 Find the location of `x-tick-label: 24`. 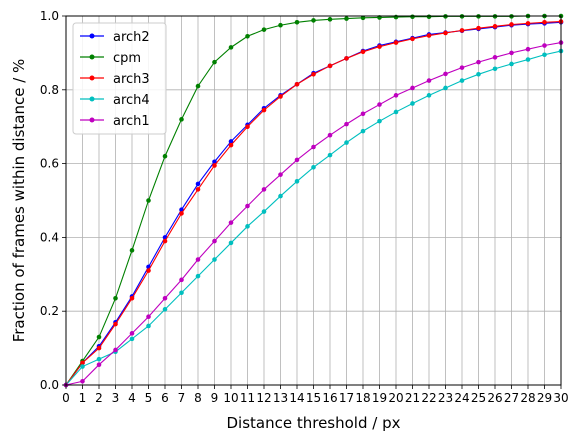

x-tick-label: 24 is located at coordinates (461, 398).